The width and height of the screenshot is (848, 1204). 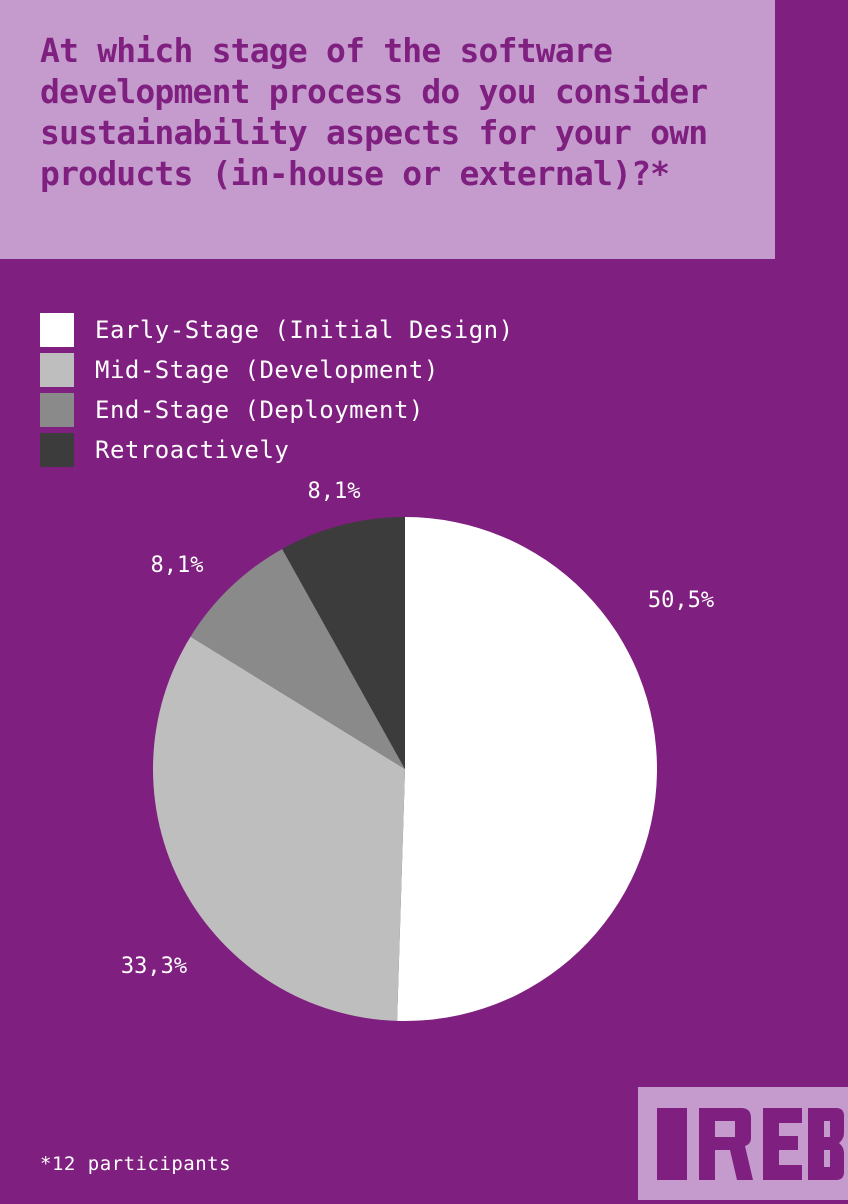 What do you see at coordinates (57, 450) in the screenshot?
I see `legend-swatch-retroactively` at bounding box center [57, 450].